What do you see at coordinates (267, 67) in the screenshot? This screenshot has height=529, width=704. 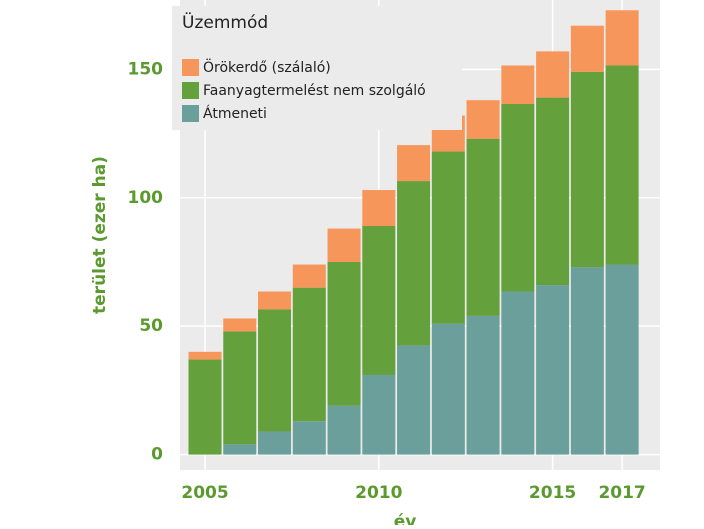 I see `legend-label: Örökerdő (szálaló)` at bounding box center [267, 67].